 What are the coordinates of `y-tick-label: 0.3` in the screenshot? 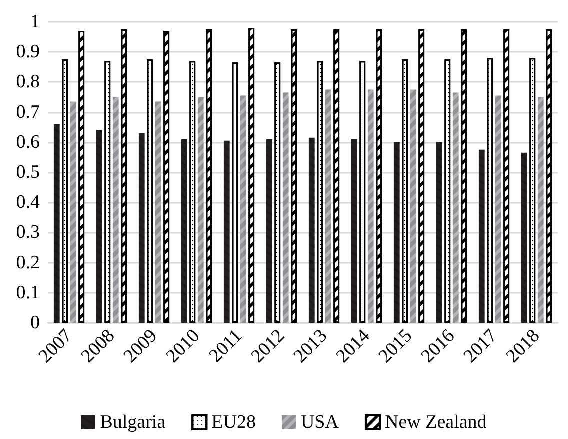 It's located at (28, 233).